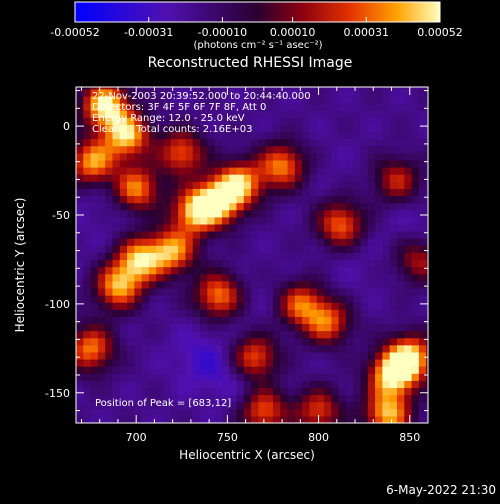  Describe the element at coordinates (257, 45) in the screenshot. I see `colorbar-units: (photons cm⁻² s⁻¹ asec⁻²)` at that location.